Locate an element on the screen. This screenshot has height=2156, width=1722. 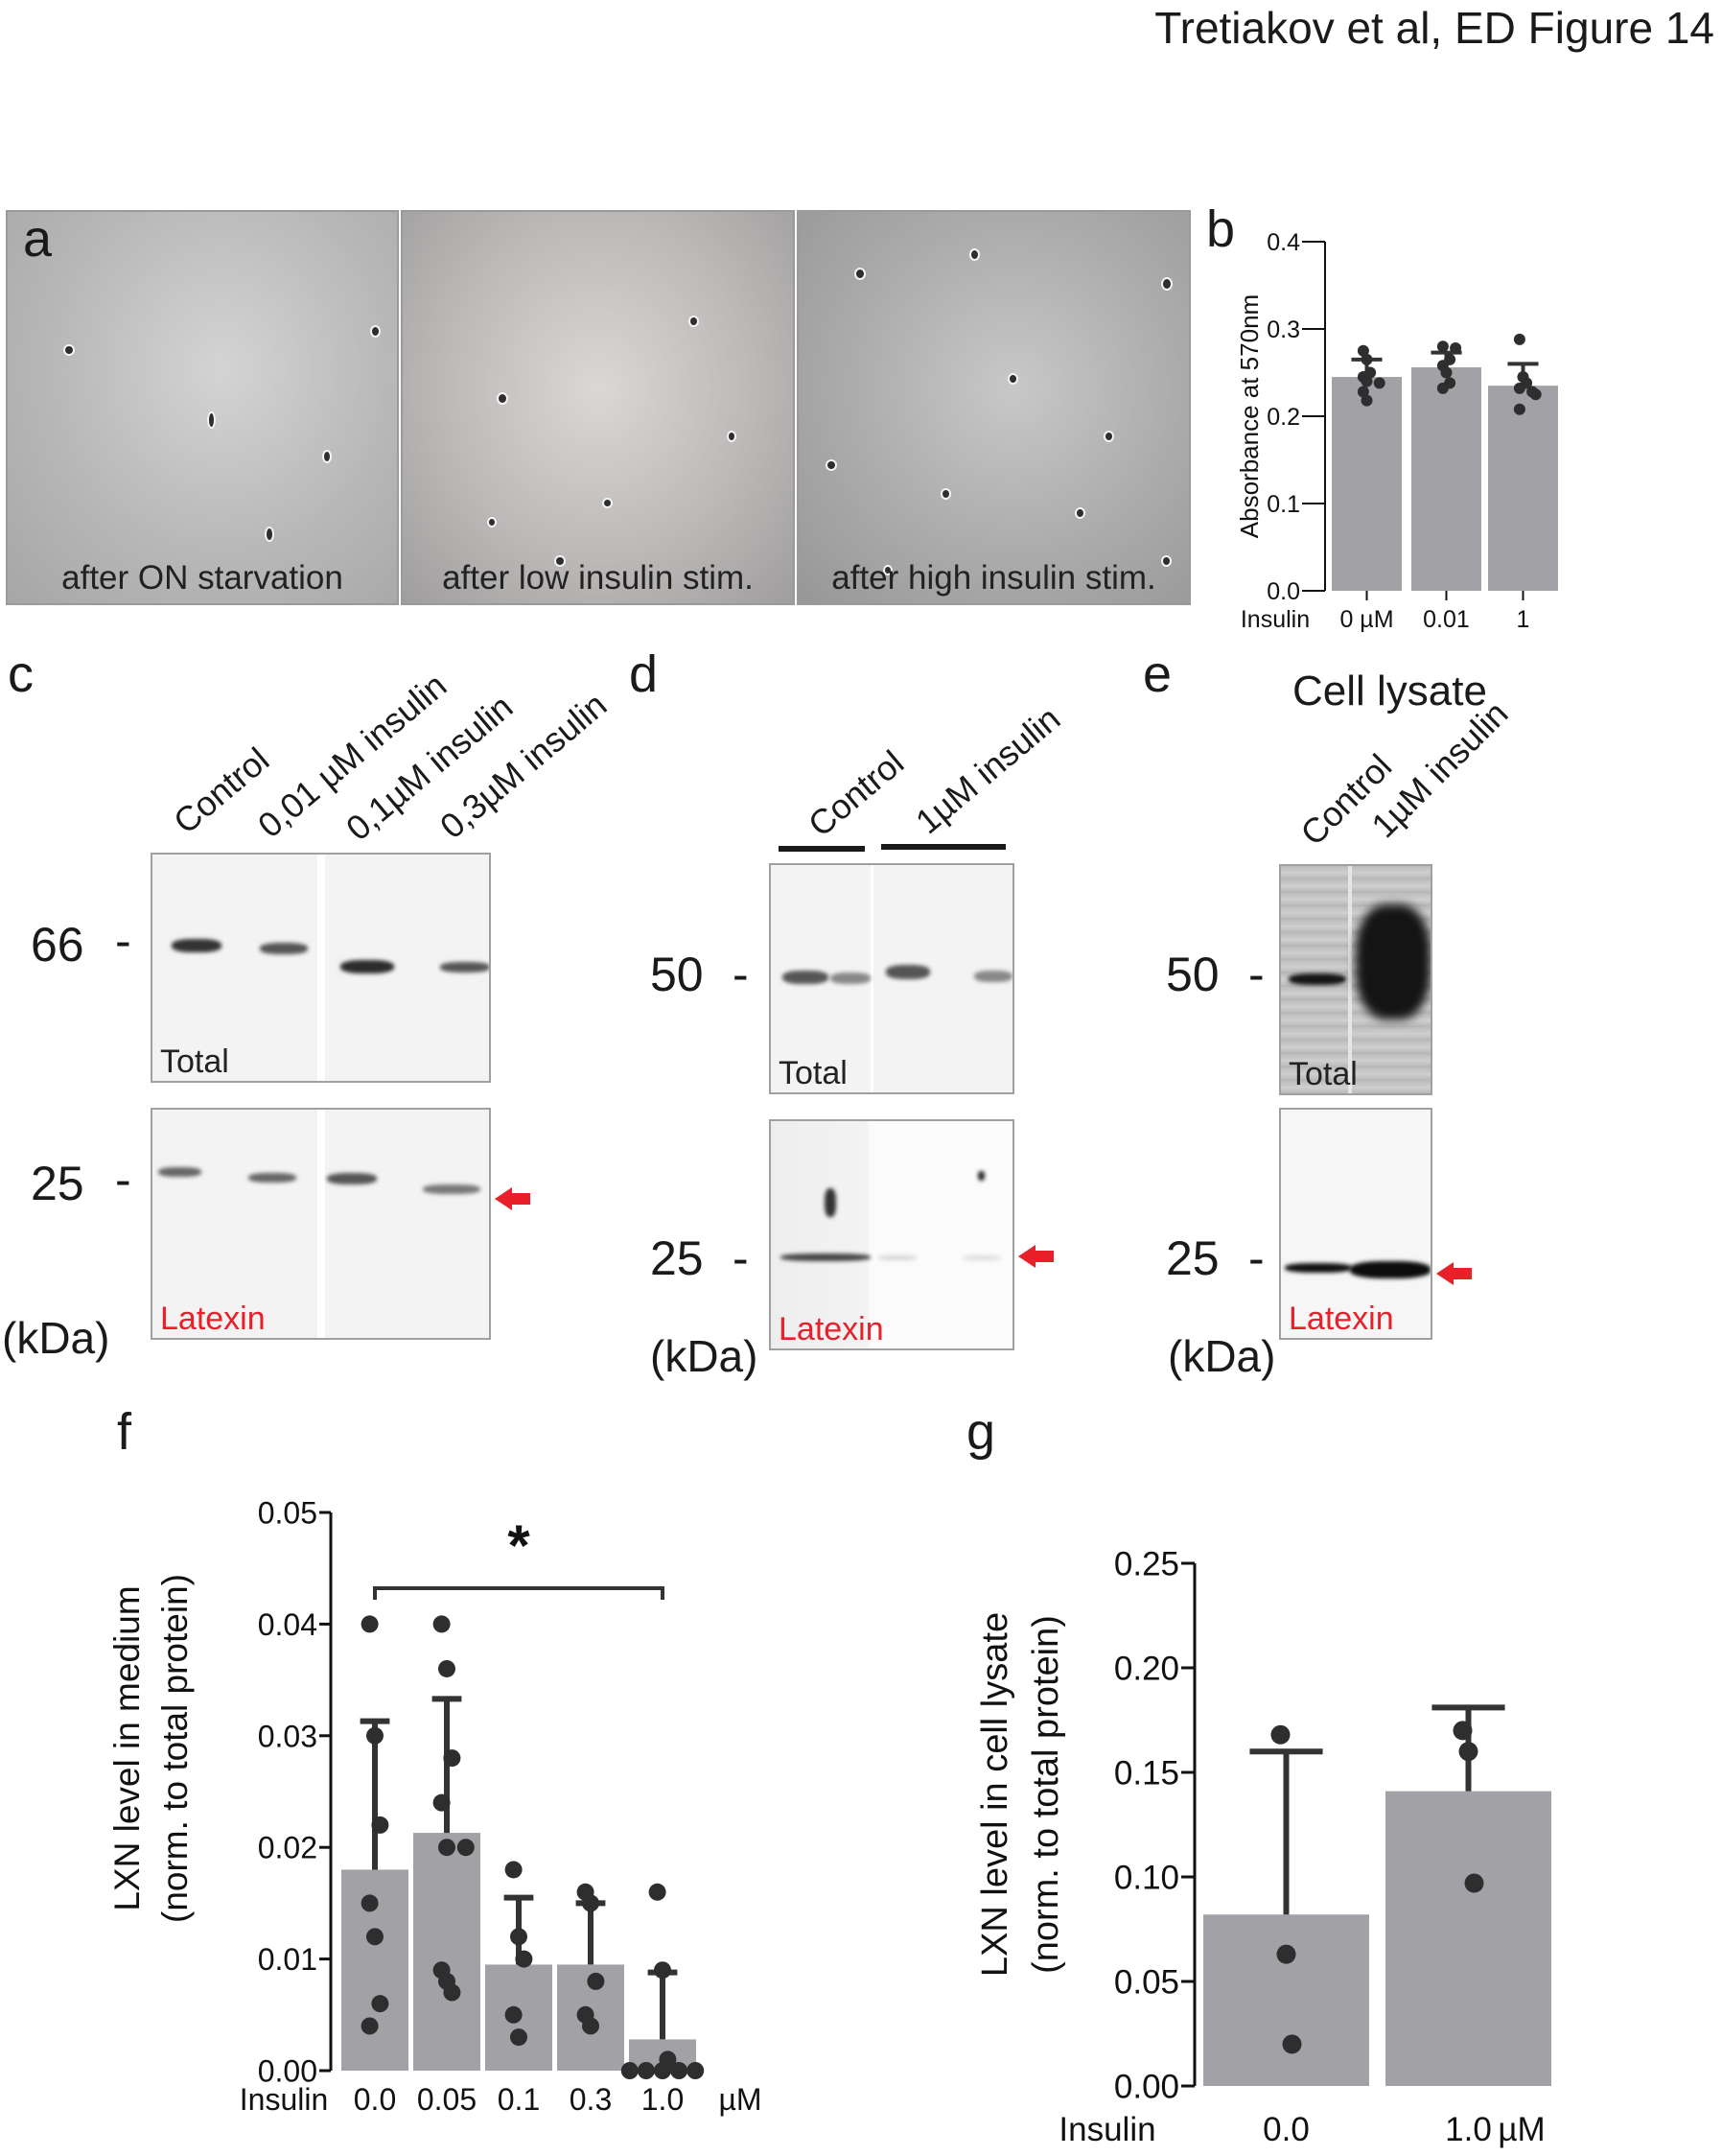
marker-66: 66 is located at coordinates (58, 945).